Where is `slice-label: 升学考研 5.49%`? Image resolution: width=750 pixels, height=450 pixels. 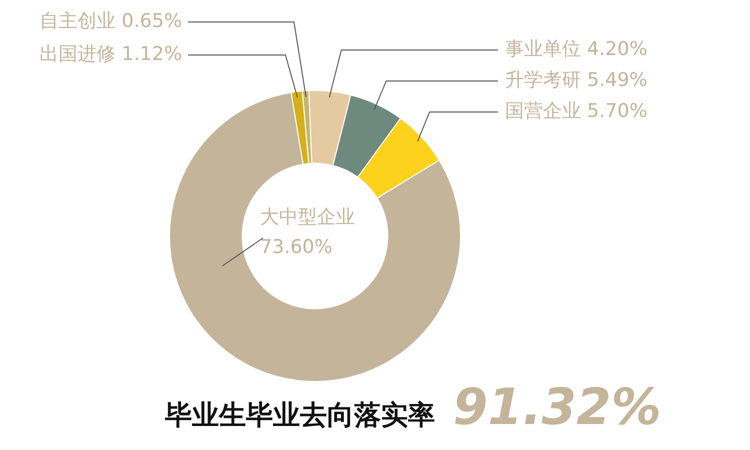 slice-label: 升学考研 5.49% is located at coordinates (576, 79).